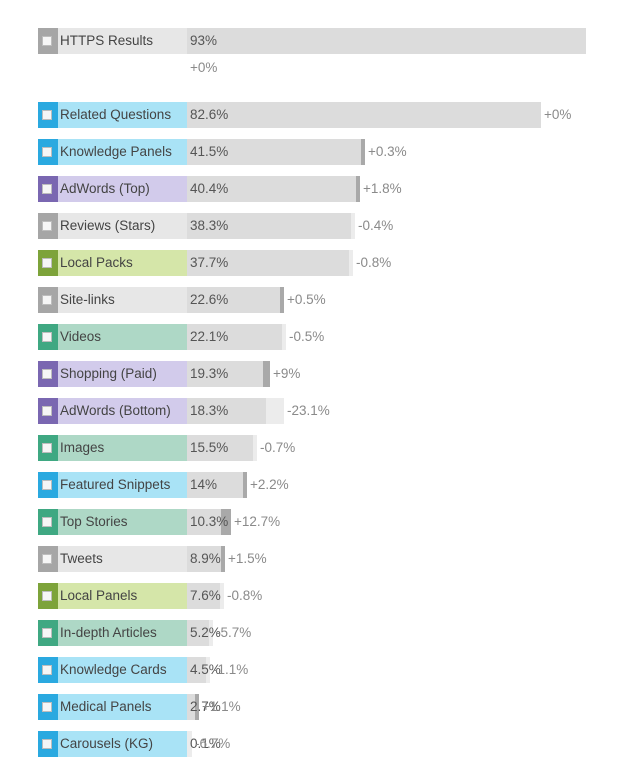  I want to click on category-label: Videos, so click(112, 337).